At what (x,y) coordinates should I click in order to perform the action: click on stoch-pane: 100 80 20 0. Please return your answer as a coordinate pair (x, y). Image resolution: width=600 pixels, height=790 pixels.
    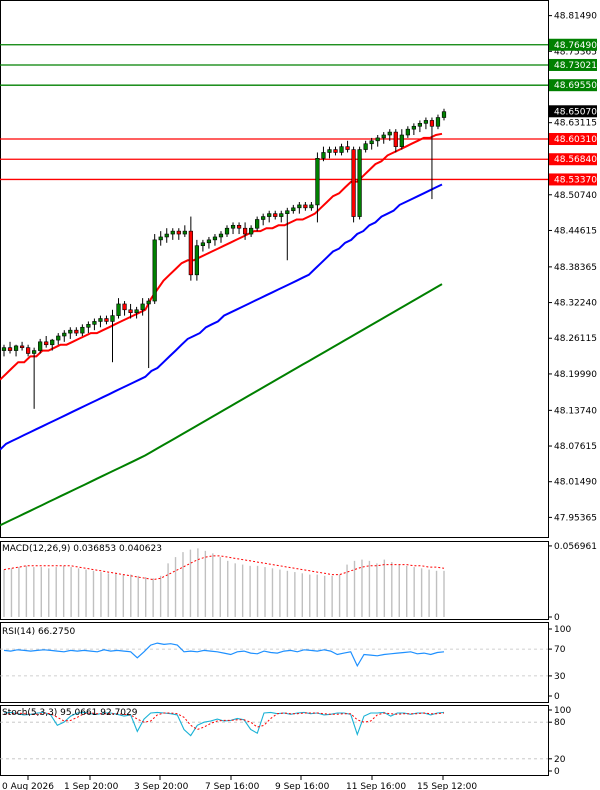
    Looking at the image, I should click on (285, 741).